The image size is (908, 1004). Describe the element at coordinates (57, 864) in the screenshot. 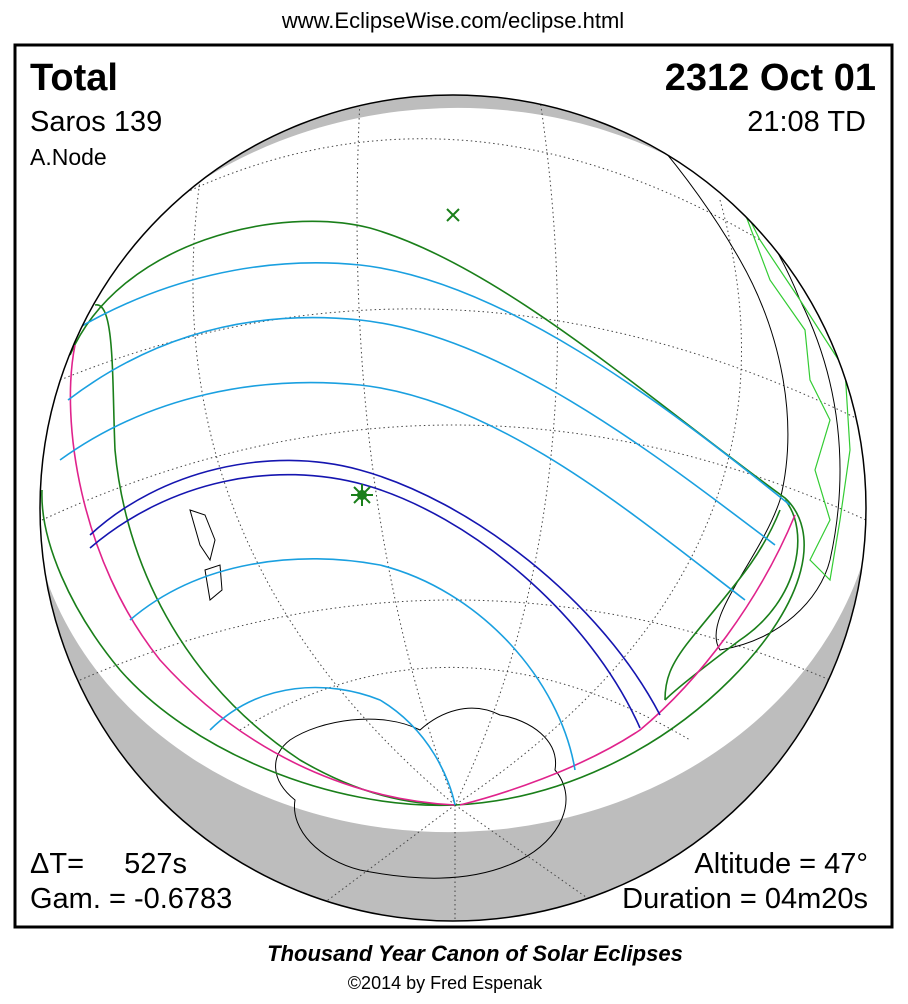

I see `delta-t-label: ΔT=` at that location.